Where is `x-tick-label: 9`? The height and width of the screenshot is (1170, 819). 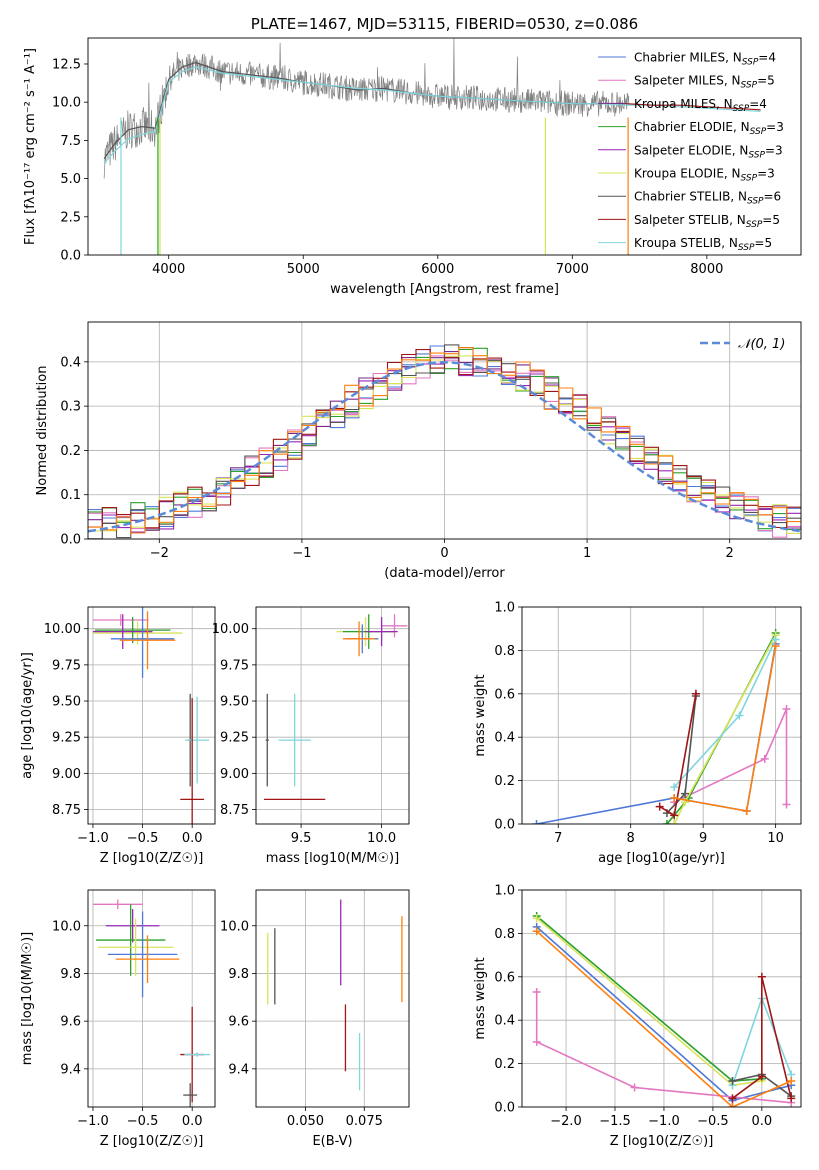 x-tick-label: 9 is located at coordinates (703, 838).